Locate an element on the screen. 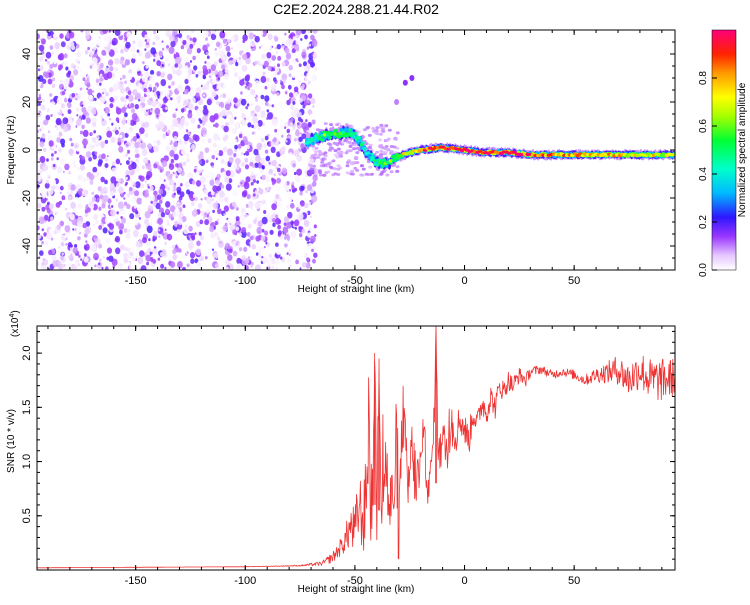  ridge-cell is located at coordinates (378, 165).